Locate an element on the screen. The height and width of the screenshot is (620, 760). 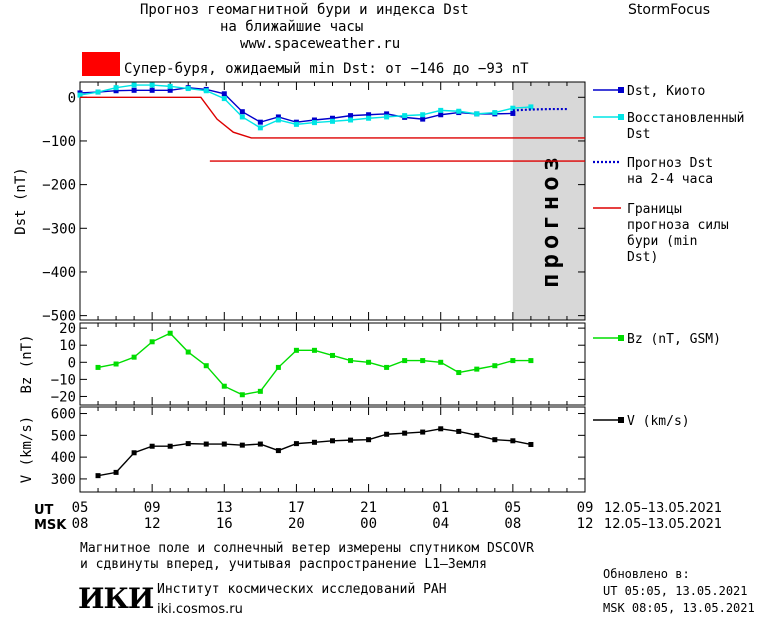
x-tick-label-msk: 00 is located at coordinates (368, 524).